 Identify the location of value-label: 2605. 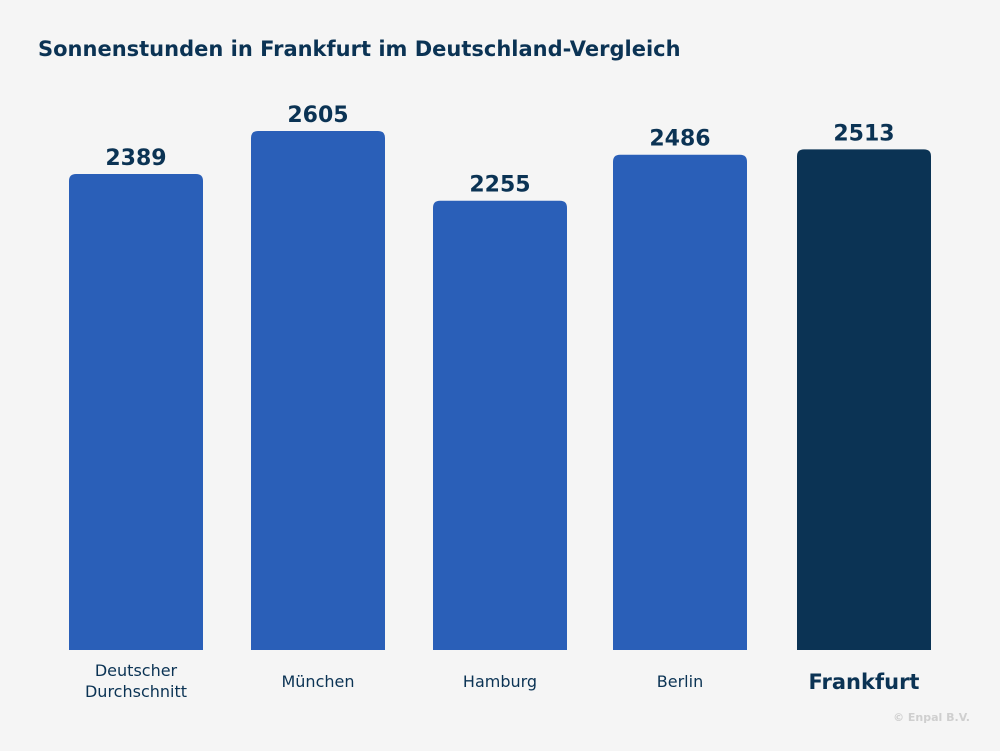
(317, 115).